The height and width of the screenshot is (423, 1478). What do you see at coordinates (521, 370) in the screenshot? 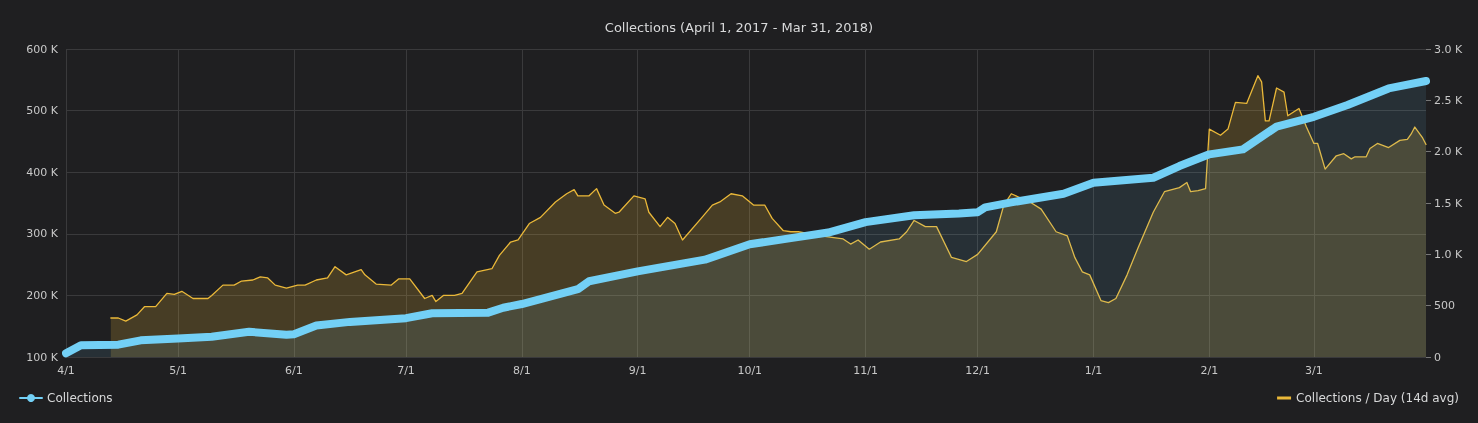
I see `x-tick-label: 8/1` at bounding box center [521, 370].